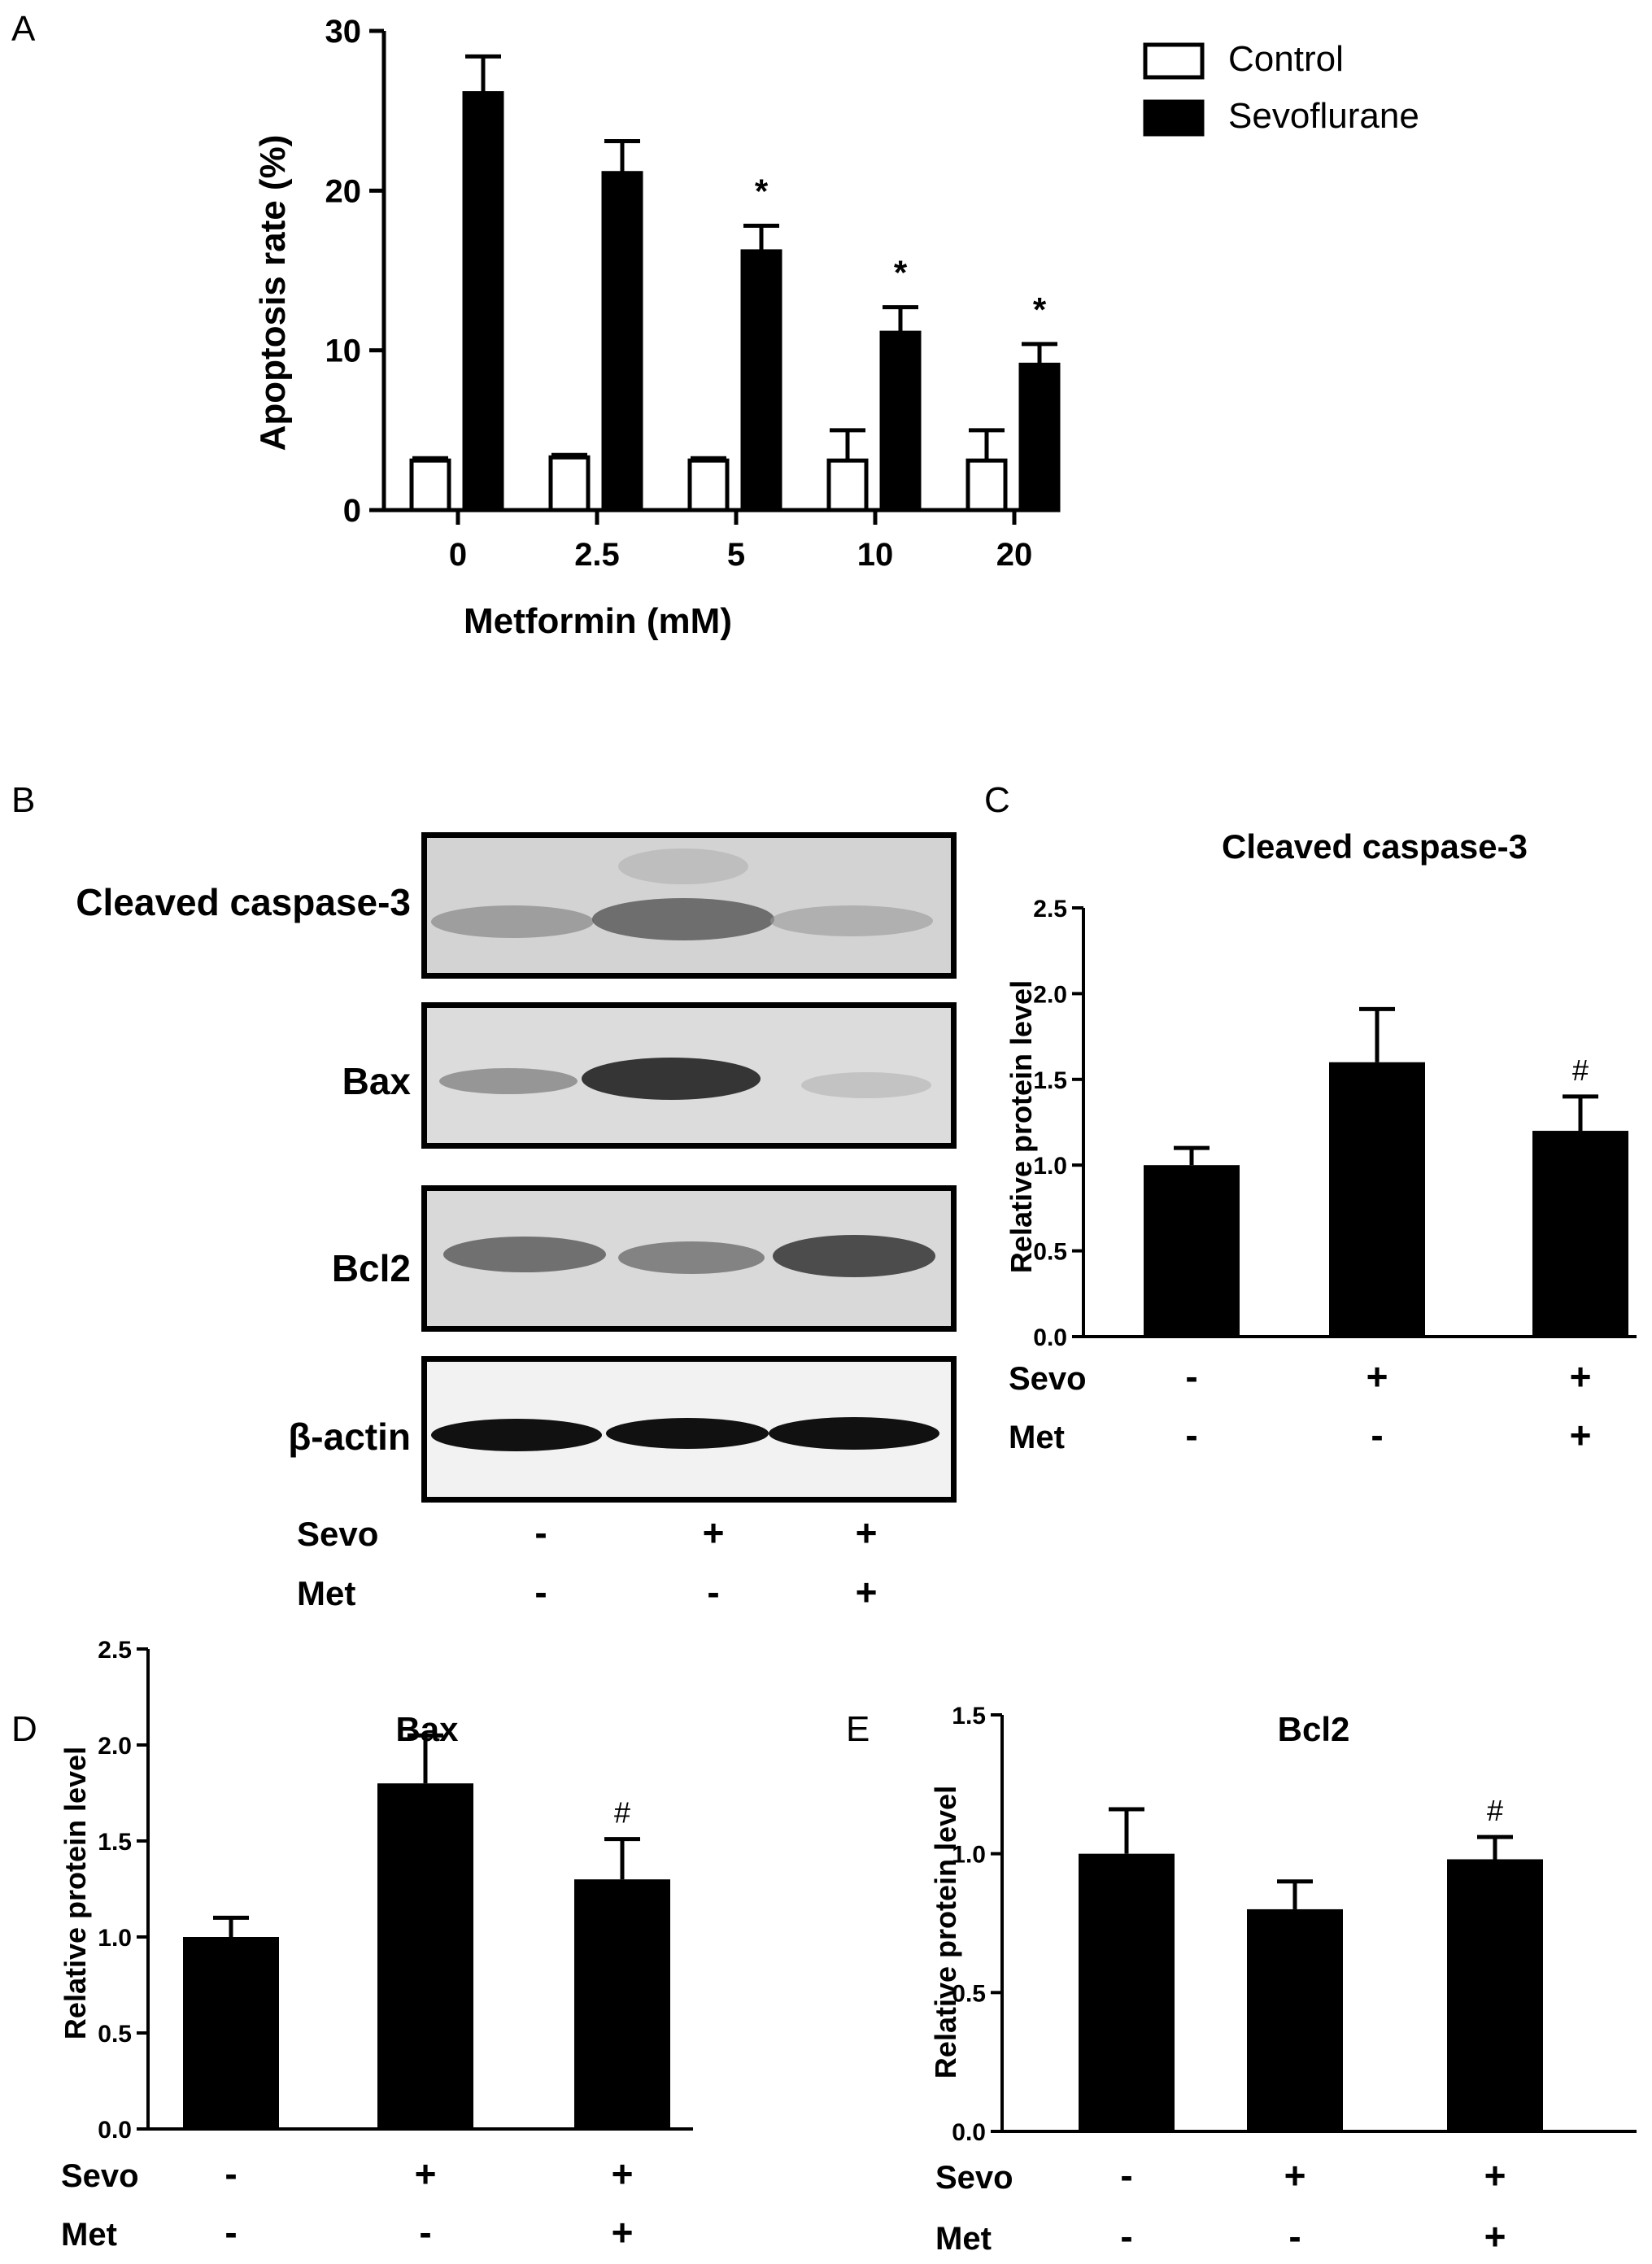 This screenshot has height=2264, width=1652. I want to click on chart-e-y-tick-label: 1.0, so click(969, 1855).